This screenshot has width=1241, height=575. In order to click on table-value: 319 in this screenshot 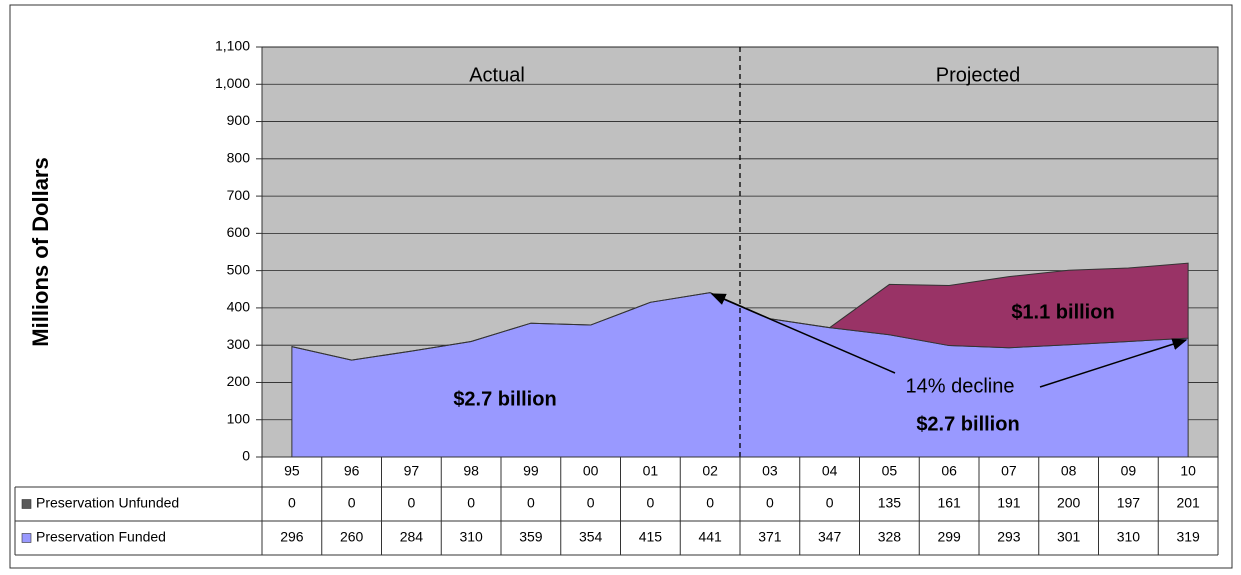, I will do `click(1188, 537)`.